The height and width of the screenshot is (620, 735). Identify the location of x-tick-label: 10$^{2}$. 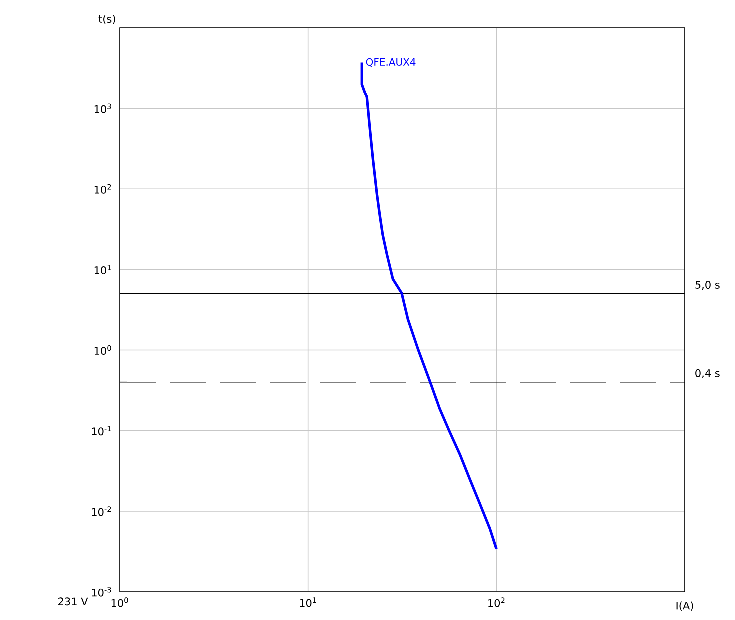
(496, 603).